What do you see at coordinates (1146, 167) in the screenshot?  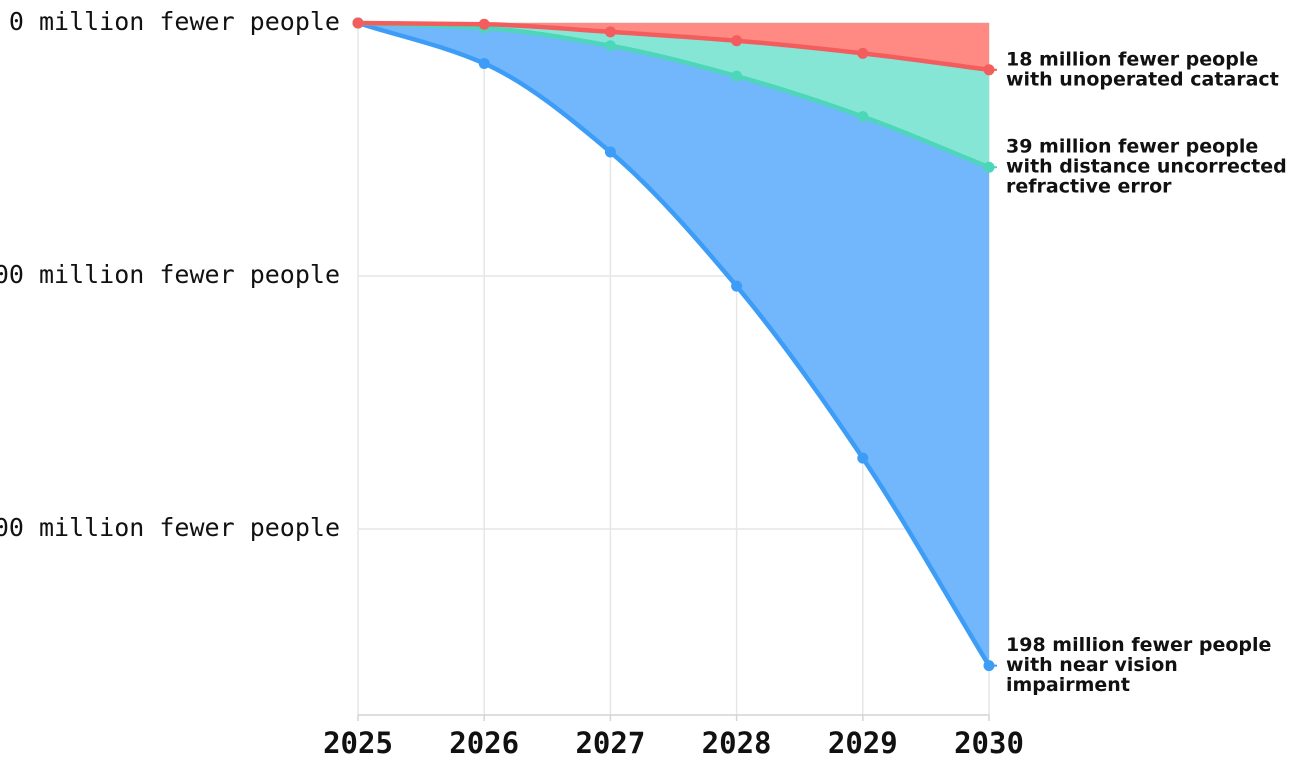 I see `series-end-label-line: with distance uncorrected` at bounding box center [1146, 167].